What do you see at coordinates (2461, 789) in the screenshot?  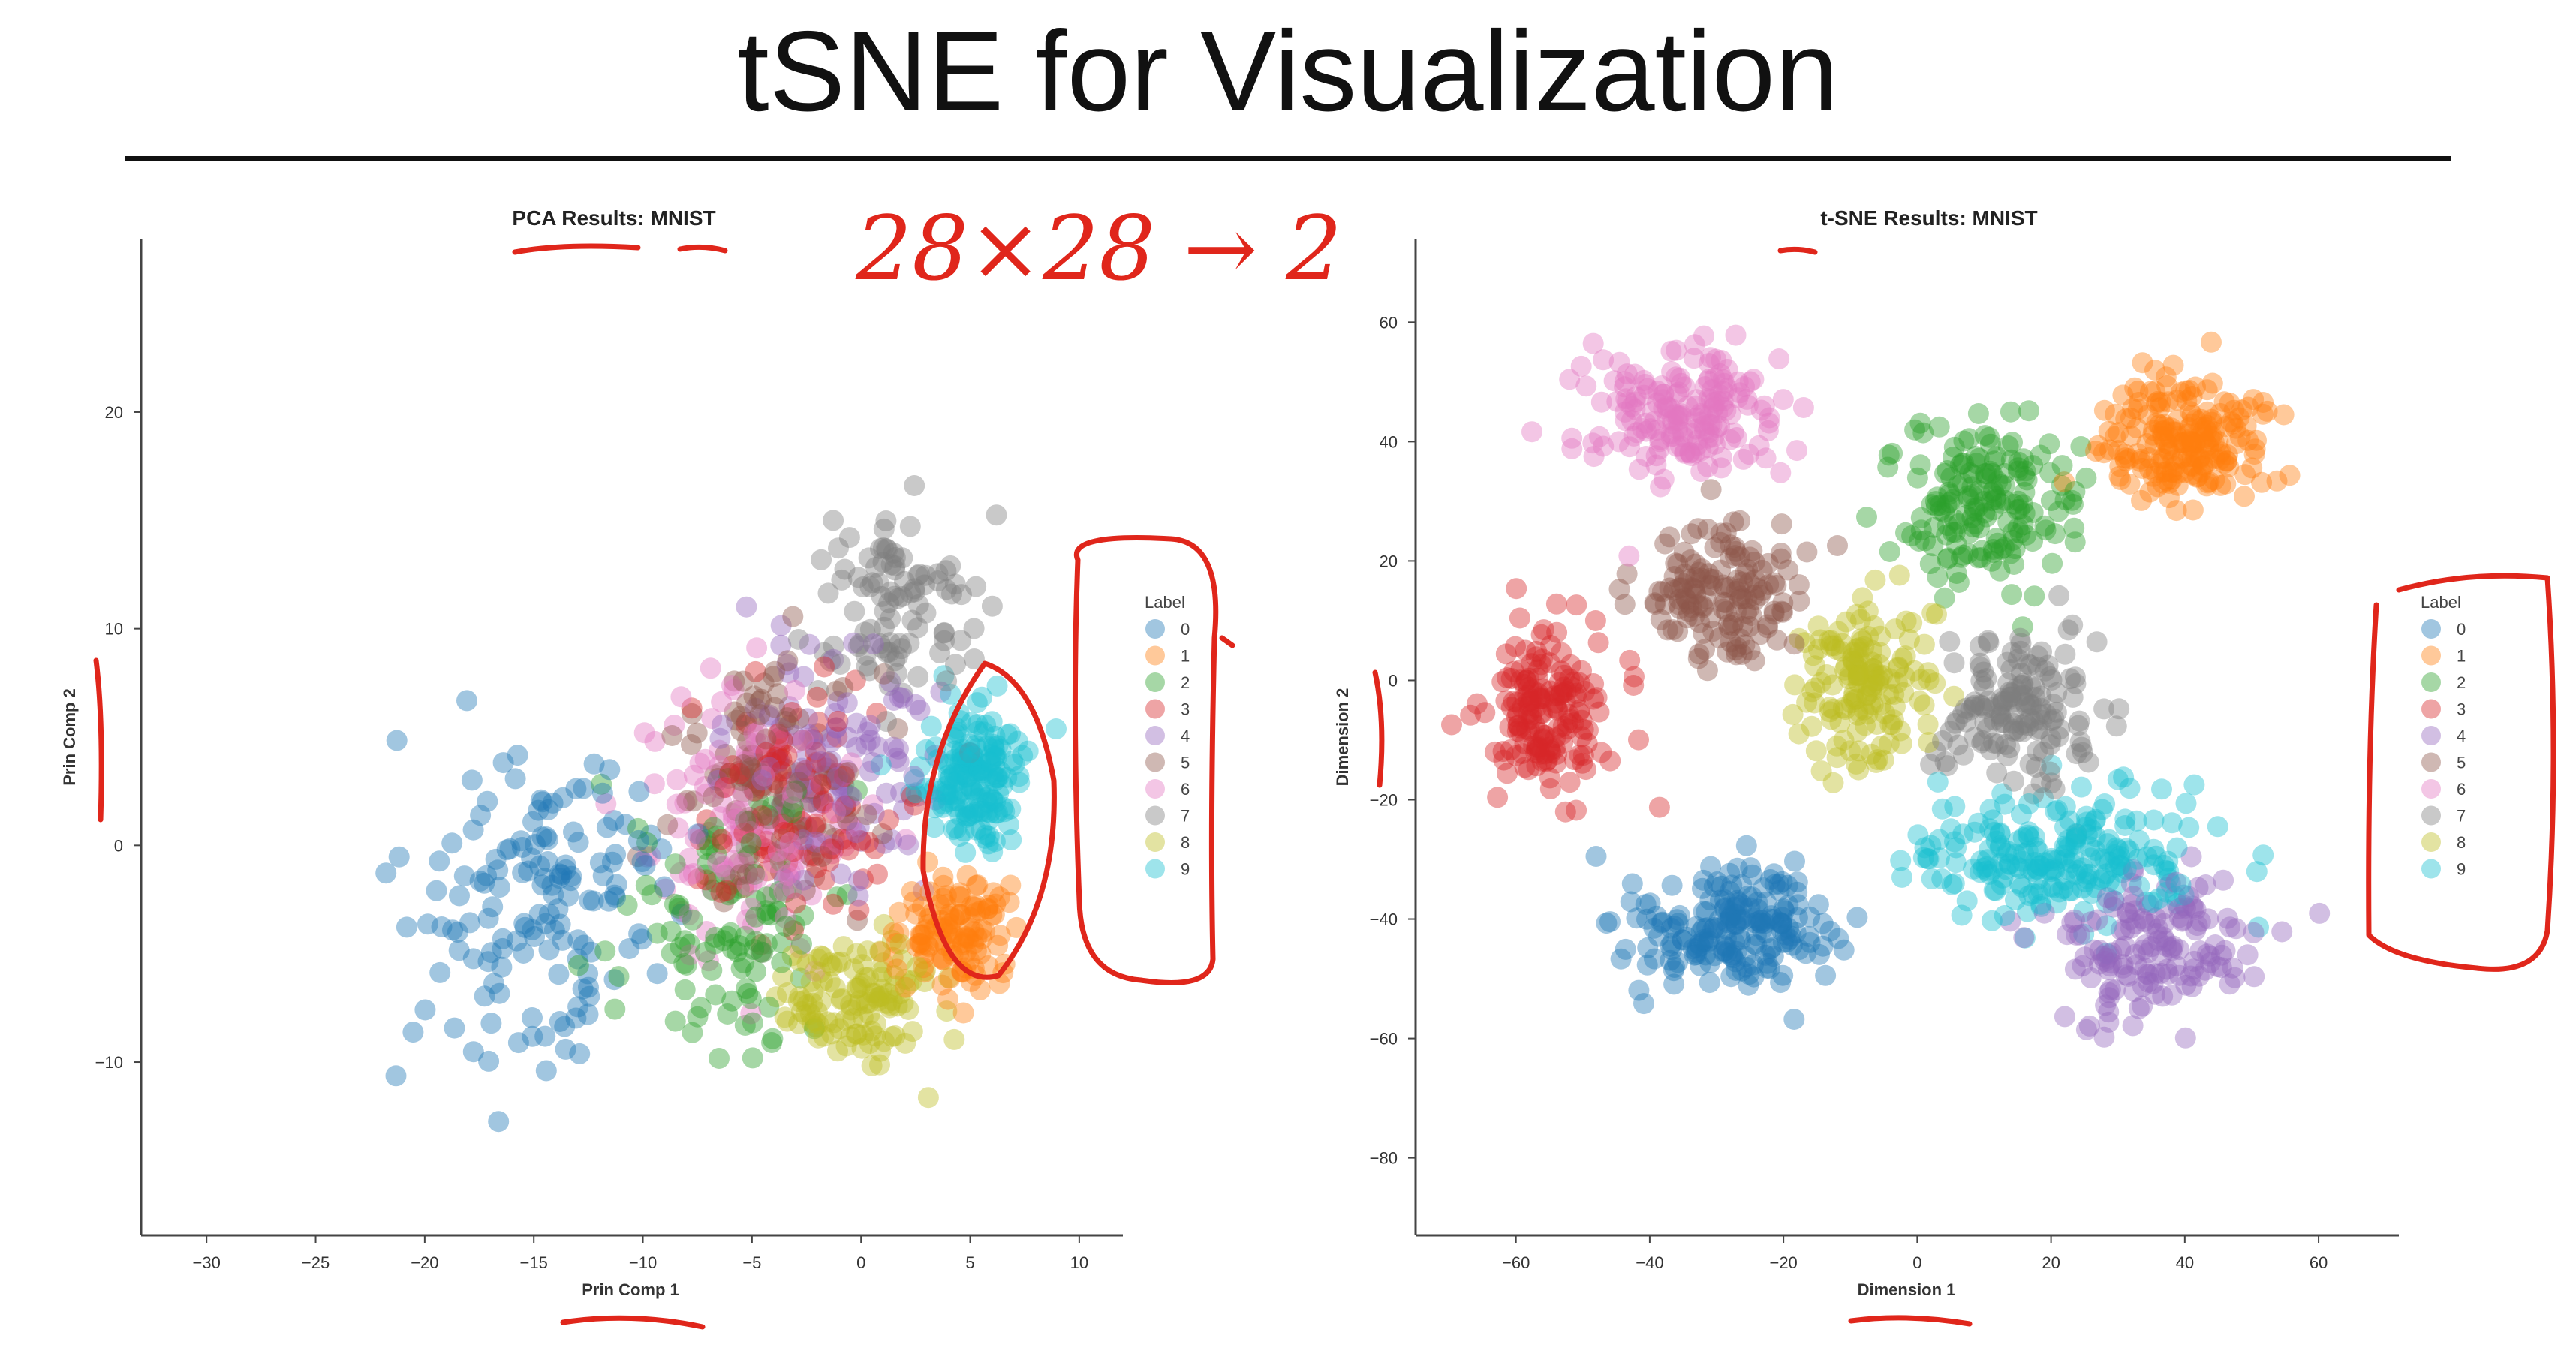 I see `tsne-legend-label-6: 6` at bounding box center [2461, 789].